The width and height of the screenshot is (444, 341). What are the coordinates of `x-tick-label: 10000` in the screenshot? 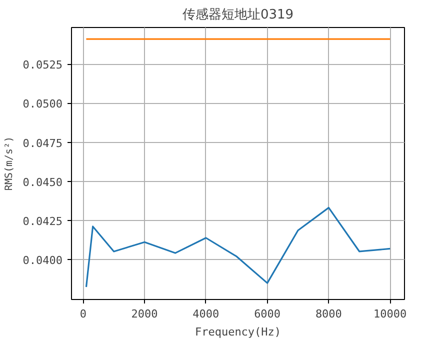 It's located at (390, 314).